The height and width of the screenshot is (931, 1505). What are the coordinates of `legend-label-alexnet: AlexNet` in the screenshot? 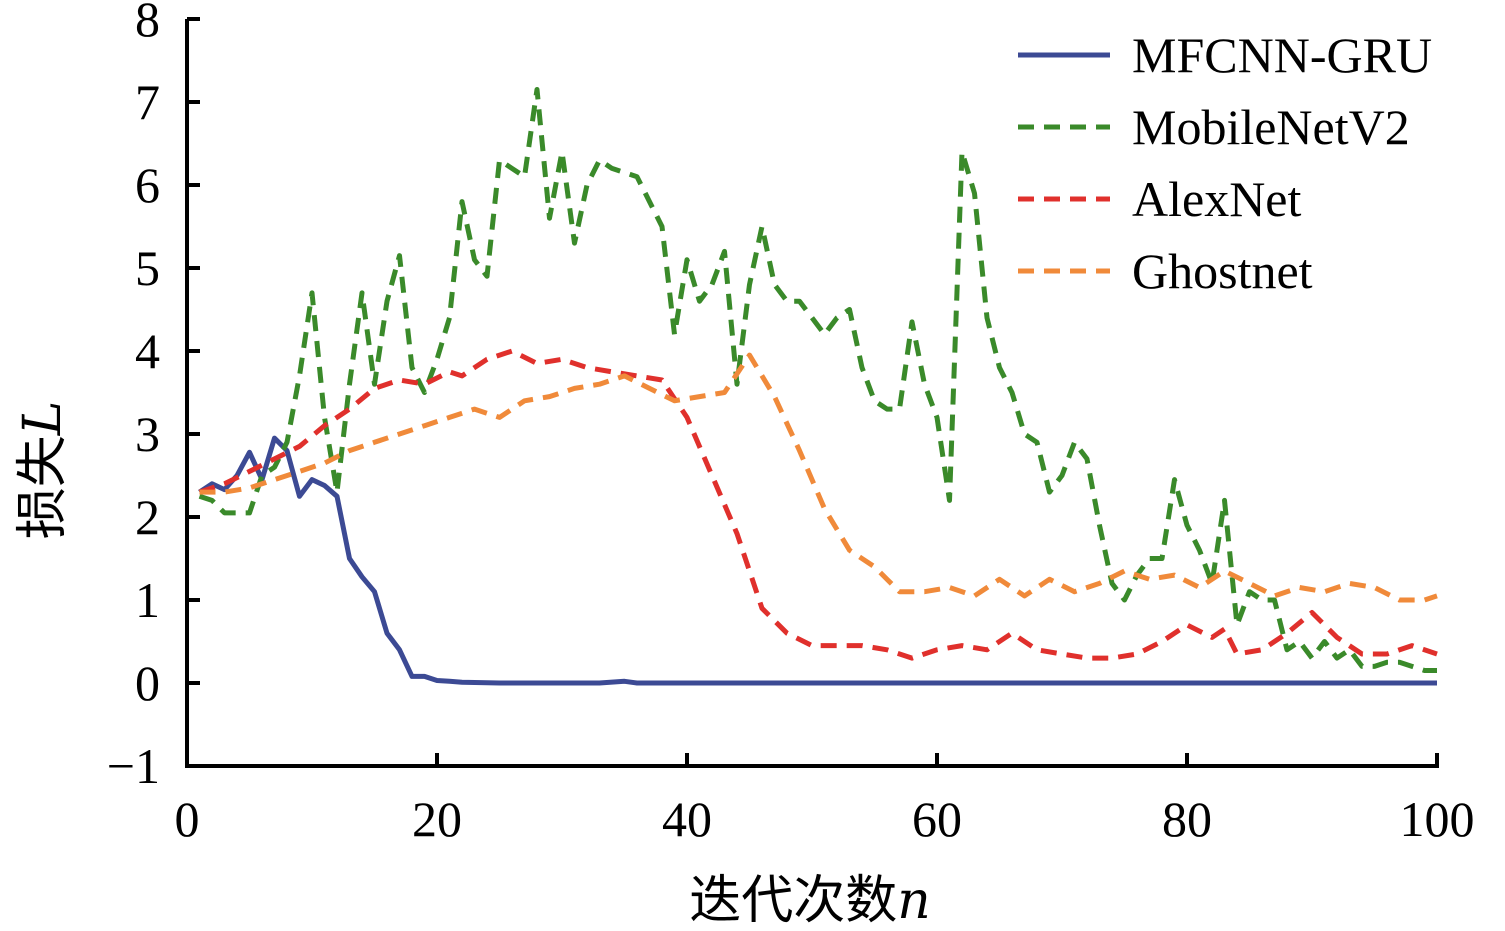 It's located at (1216, 199).